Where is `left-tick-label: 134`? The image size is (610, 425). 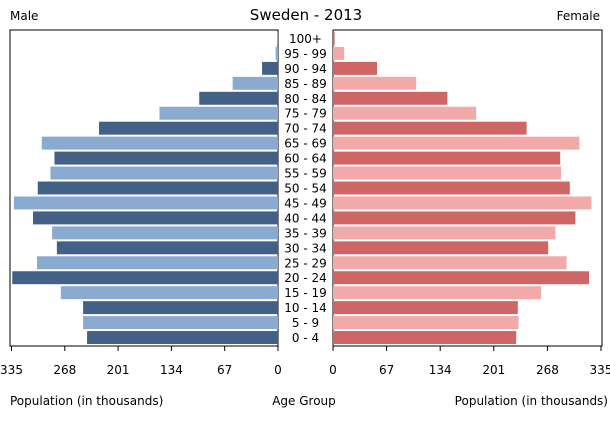 left-tick-label: 134 is located at coordinates (171, 370).